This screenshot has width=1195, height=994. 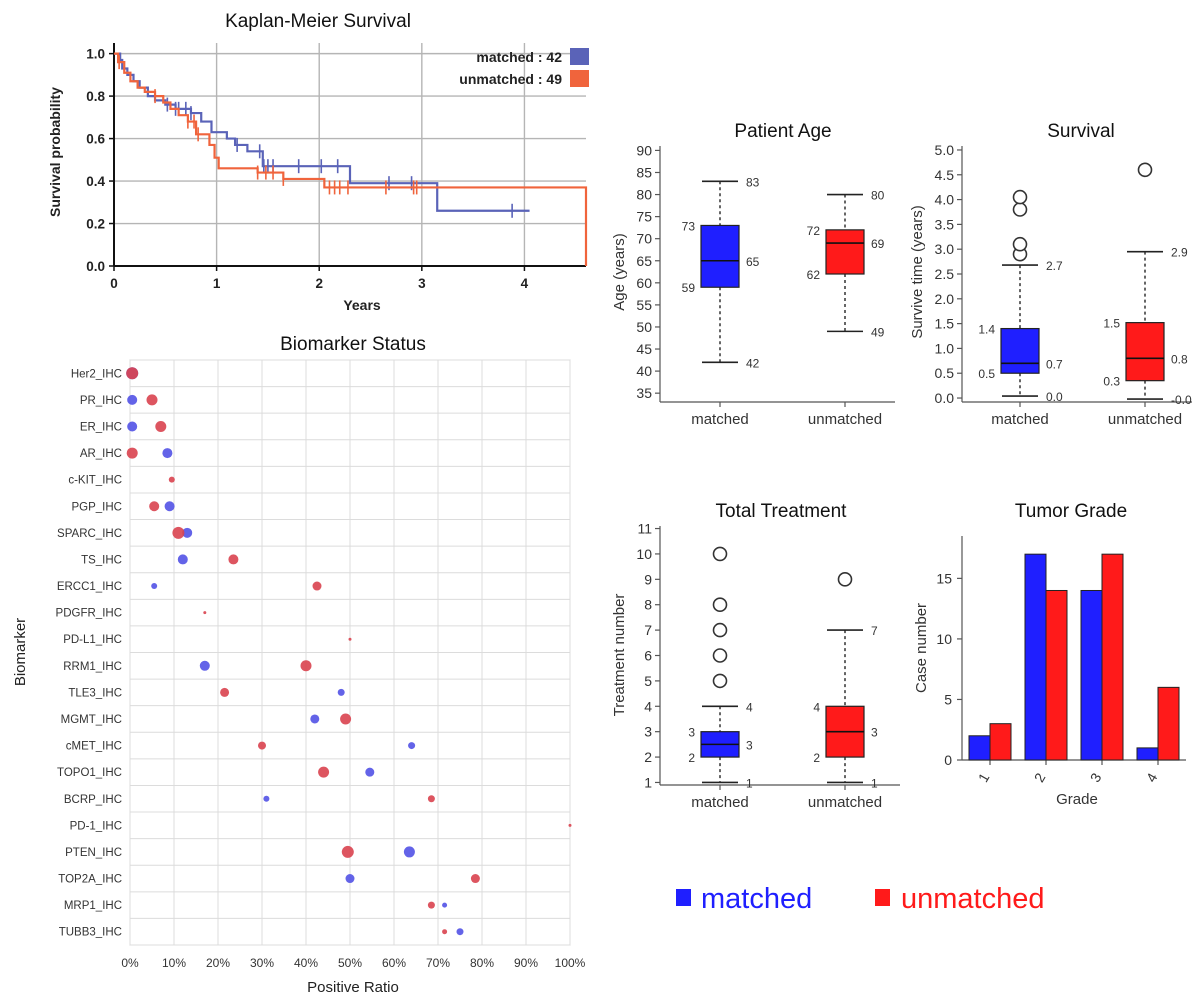 What do you see at coordinates (644, 172) in the screenshot?
I see `y-tick-label: 85` at bounding box center [644, 172].